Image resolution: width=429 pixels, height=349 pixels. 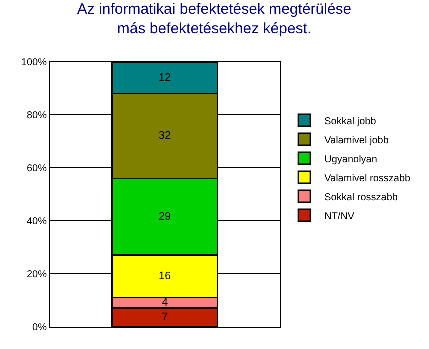 What do you see at coordinates (37, 222) in the screenshot?
I see `y-tick-label: 40%` at bounding box center [37, 222].